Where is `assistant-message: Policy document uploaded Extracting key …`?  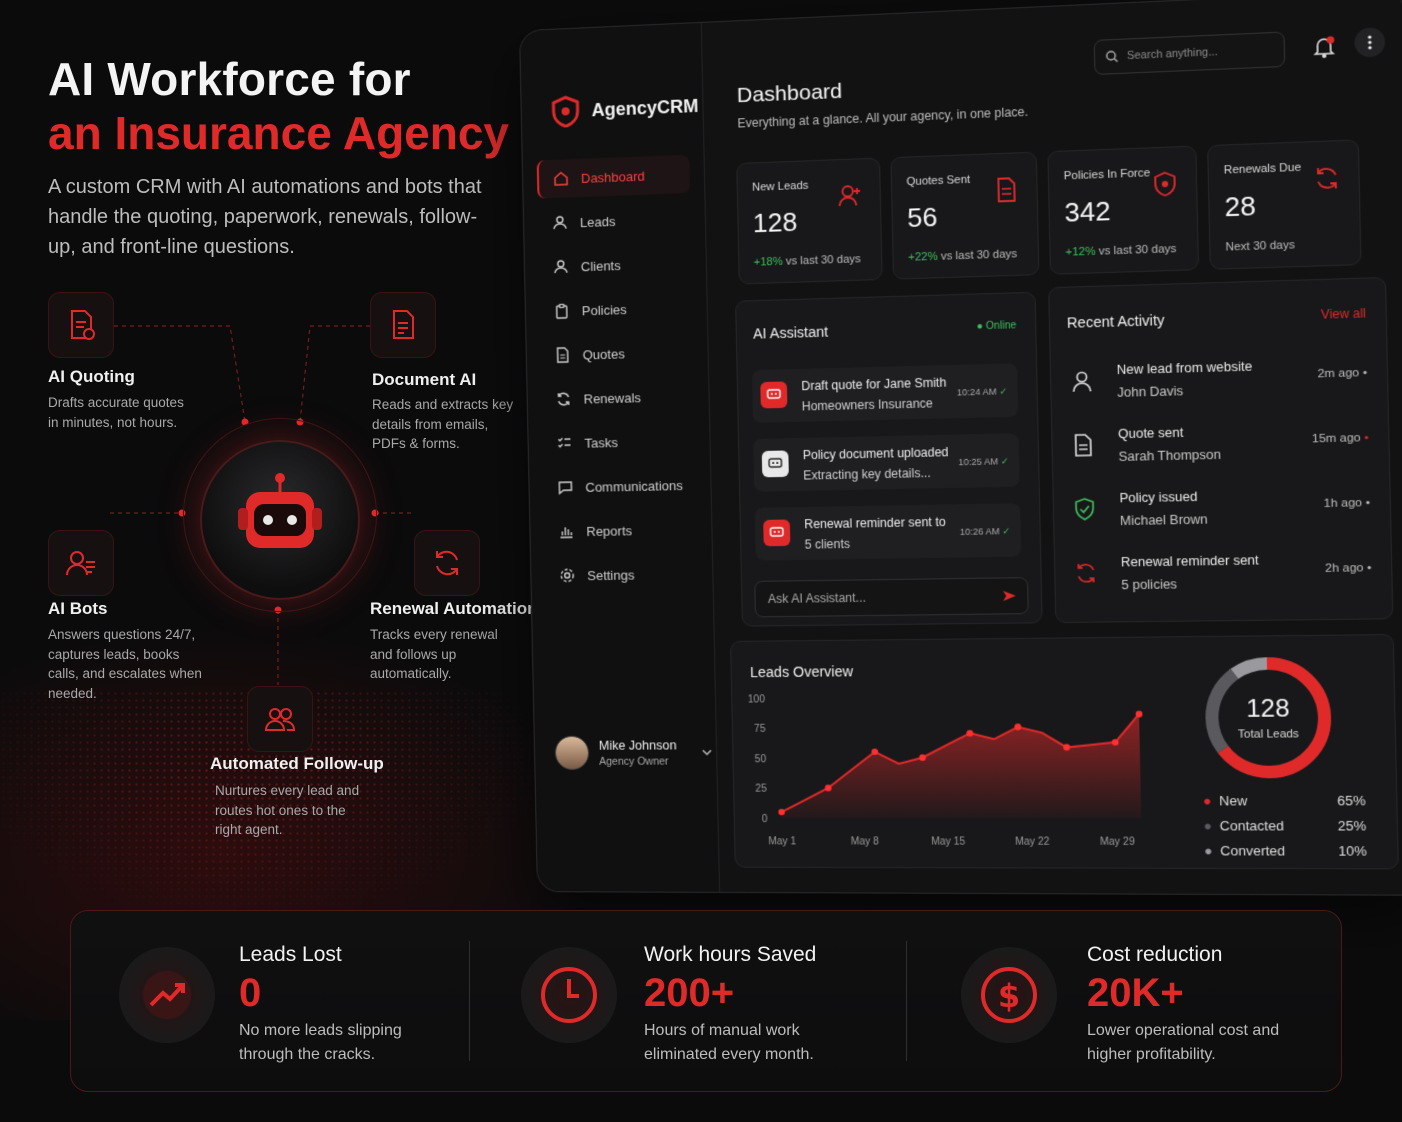
assistant-message: Policy document uploaded Extracting key … is located at coordinates (886, 462).